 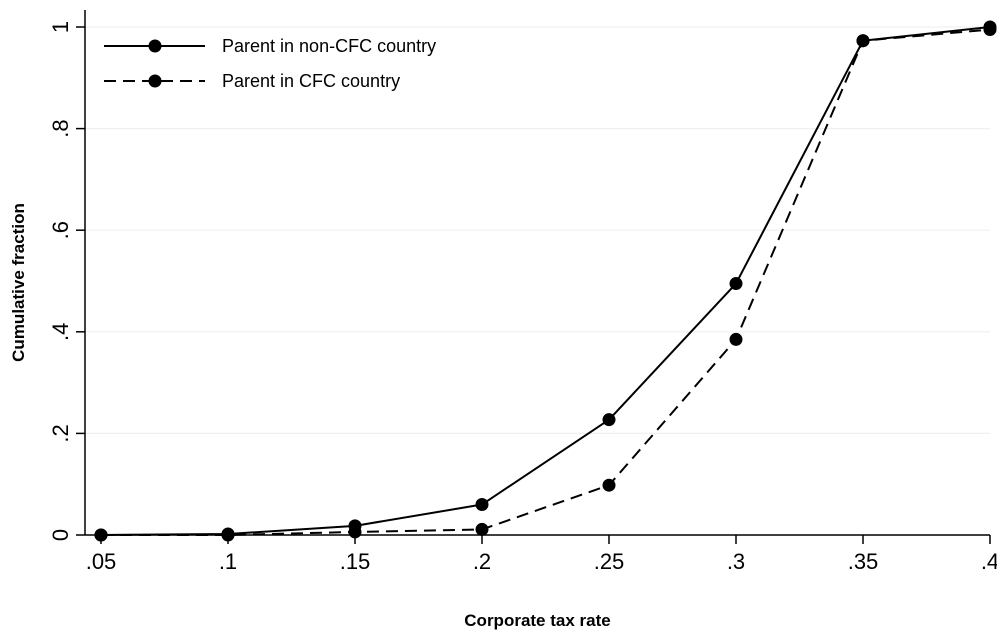 What do you see at coordinates (66, 281) in the screenshot?
I see `y-axis-ticks: 0 .2 .4 .6 .8 1` at bounding box center [66, 281].